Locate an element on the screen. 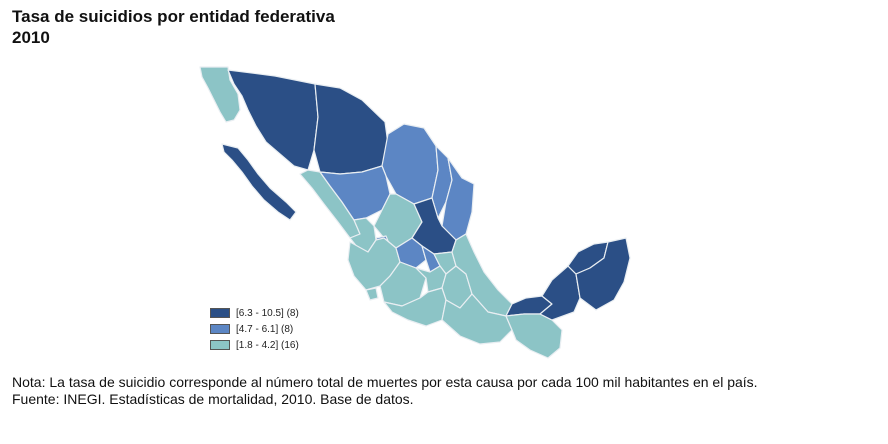  legend-item-medium: [4.7 - 6.1] (8) is located at coordinates (254, 329).